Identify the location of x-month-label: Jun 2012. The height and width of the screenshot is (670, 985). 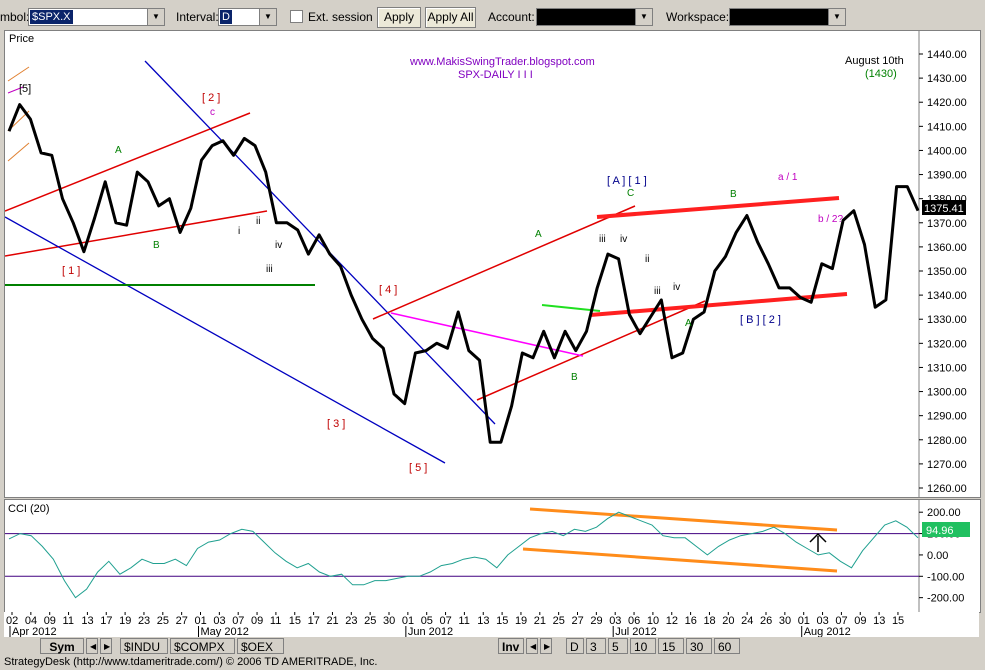
(430, 631).